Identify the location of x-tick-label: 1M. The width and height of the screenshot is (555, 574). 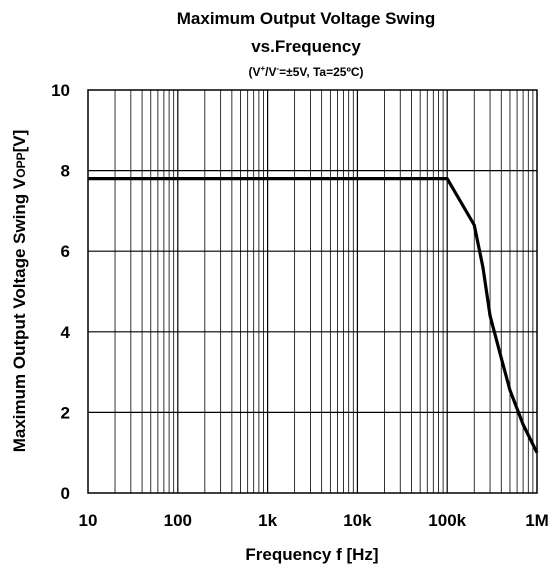
(537, 520).